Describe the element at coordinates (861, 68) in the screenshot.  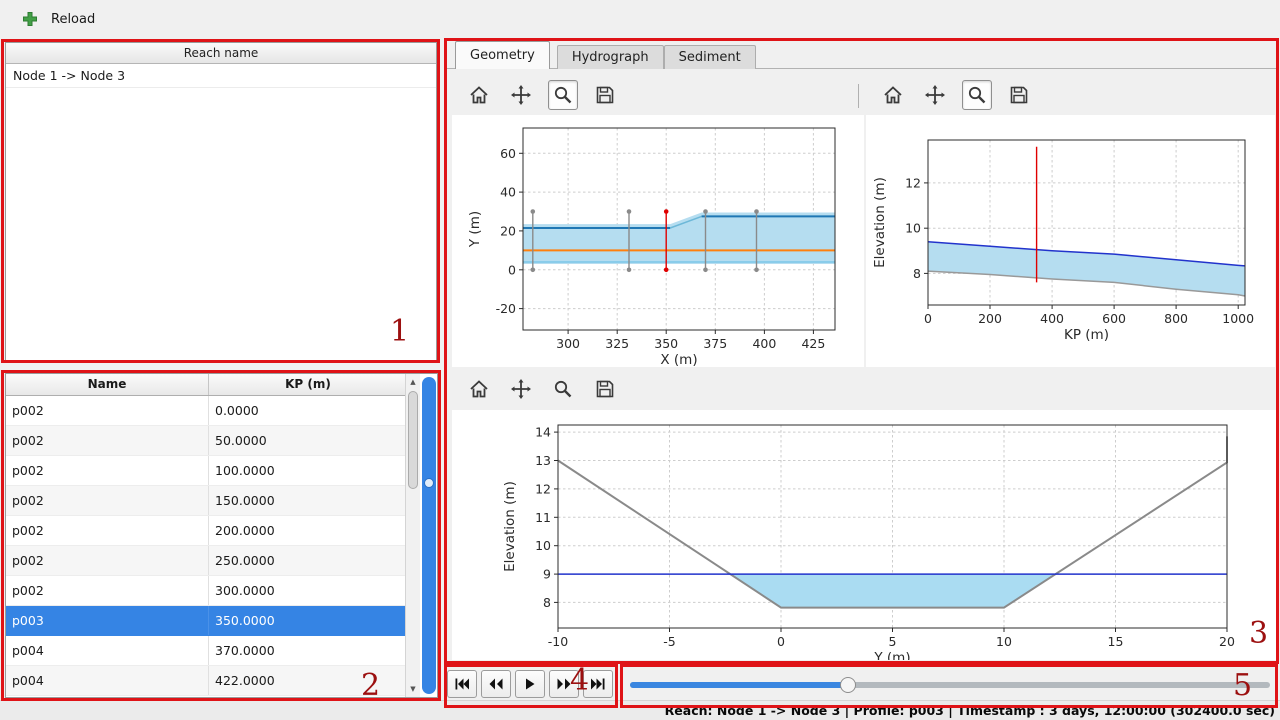
I see `tab-pane-border` at that location.